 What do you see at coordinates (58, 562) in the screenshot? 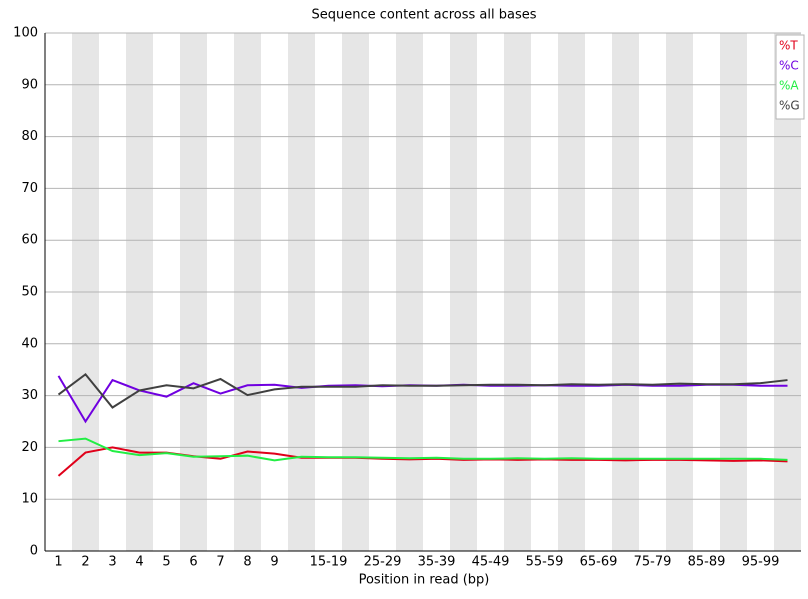
I see `x-tick-label: 1` at bounding box center [58, 562].